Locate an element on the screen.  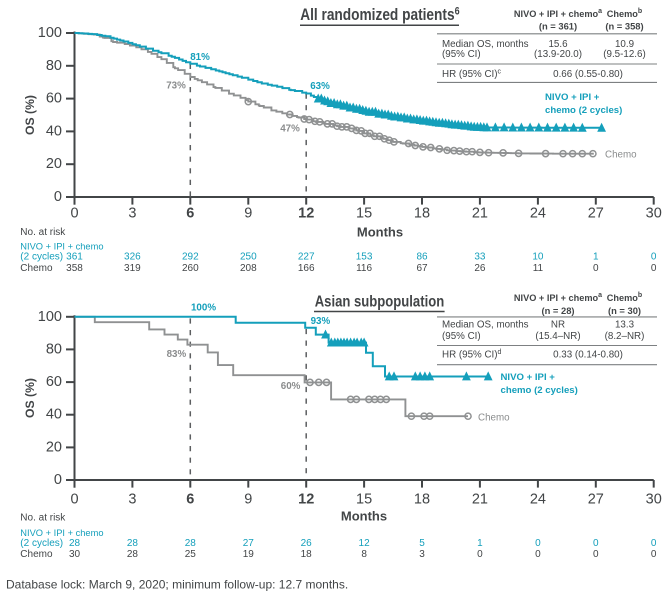
svg-text: (n = 358) is located at coordinates (624, 25).